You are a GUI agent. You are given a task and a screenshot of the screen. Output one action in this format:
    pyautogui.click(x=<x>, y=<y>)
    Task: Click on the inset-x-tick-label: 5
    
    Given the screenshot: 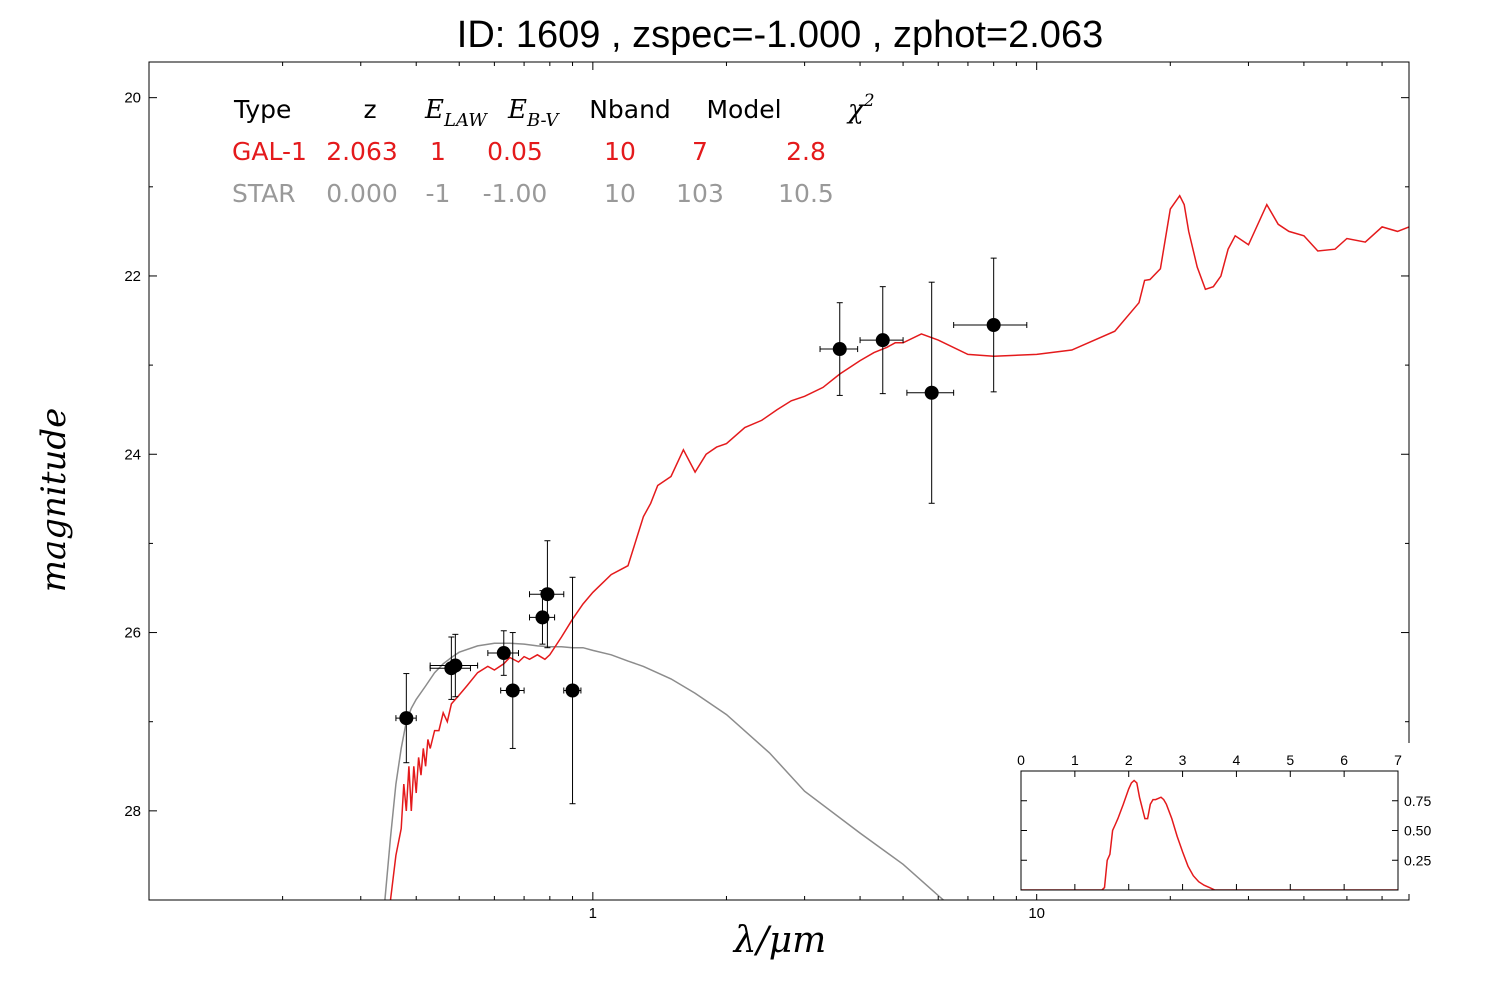 What is the action you would take?
    pyautogui.click(x=1290, y=760)
    